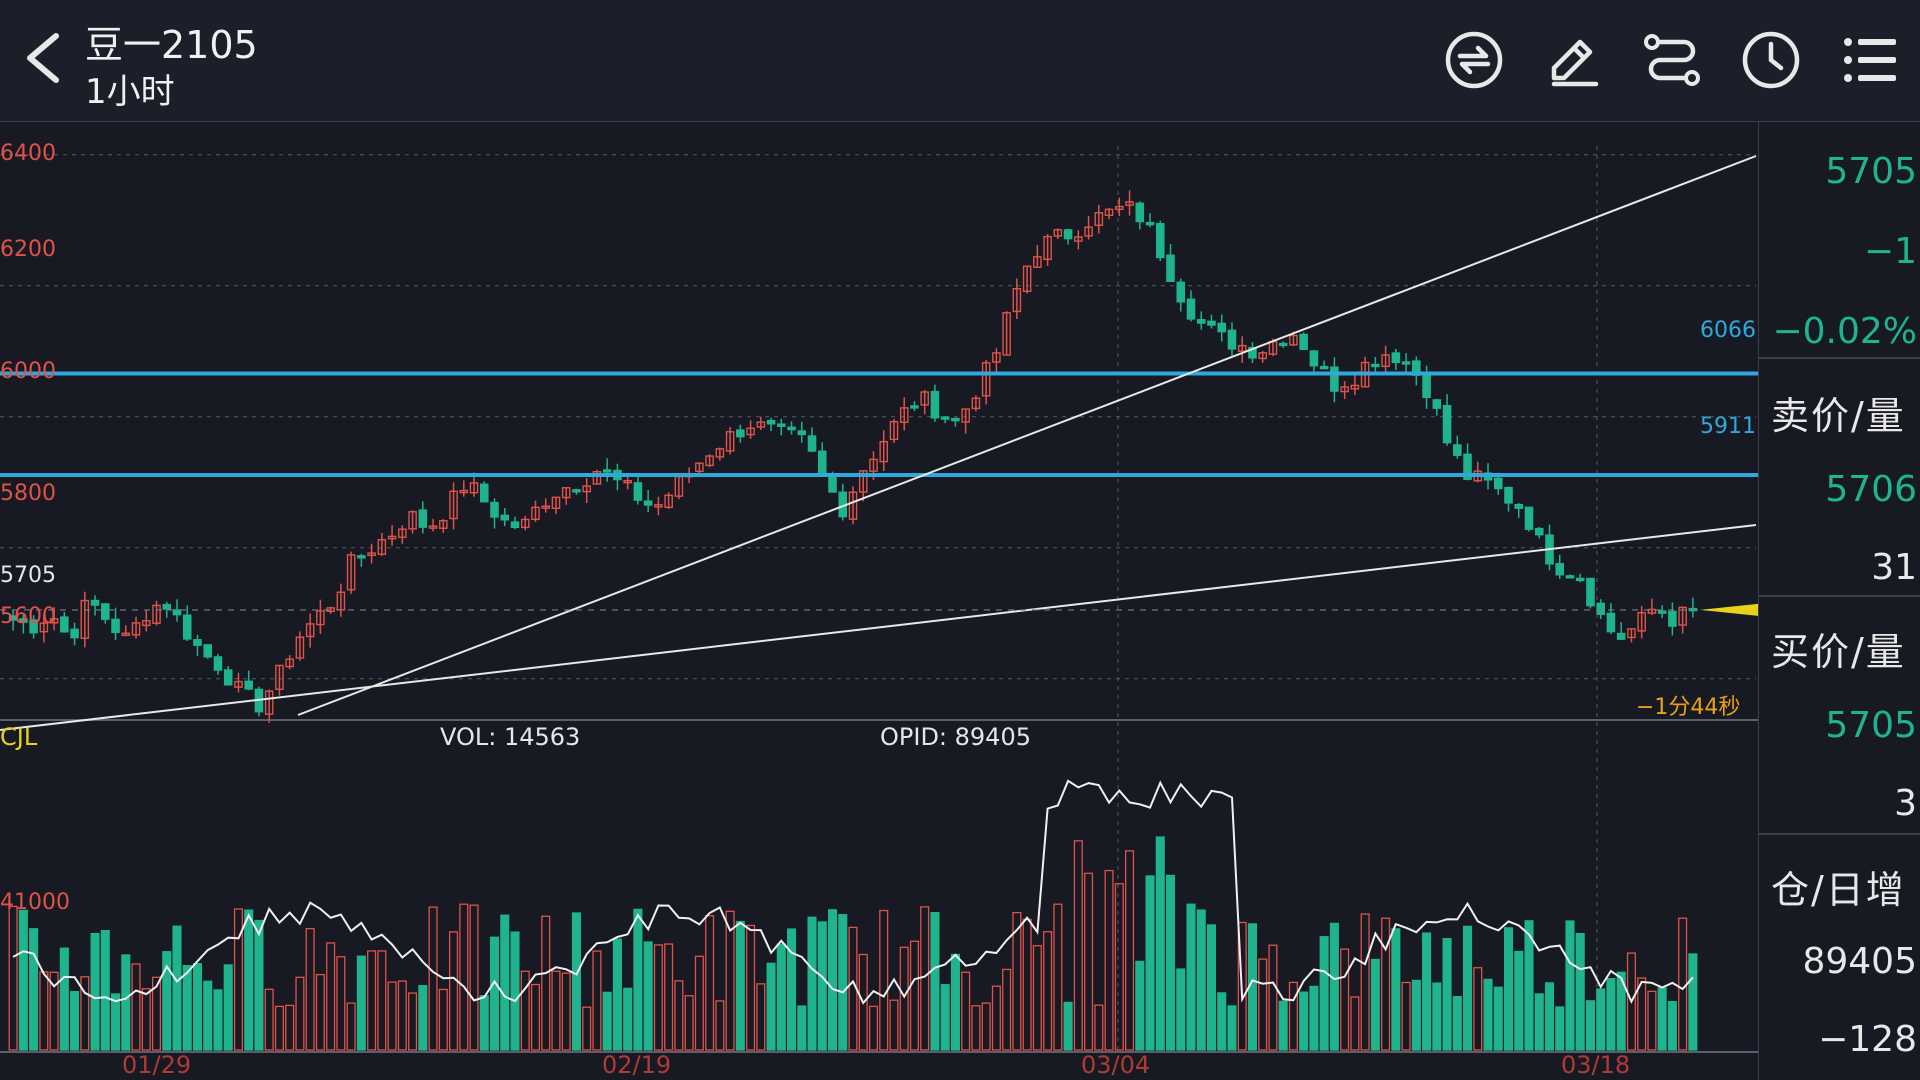 This screenshot has height=1080, width=1920. Describe the element at coordinates (45, 58) in the screenshot. I see `back-arrow-icon` at that location.